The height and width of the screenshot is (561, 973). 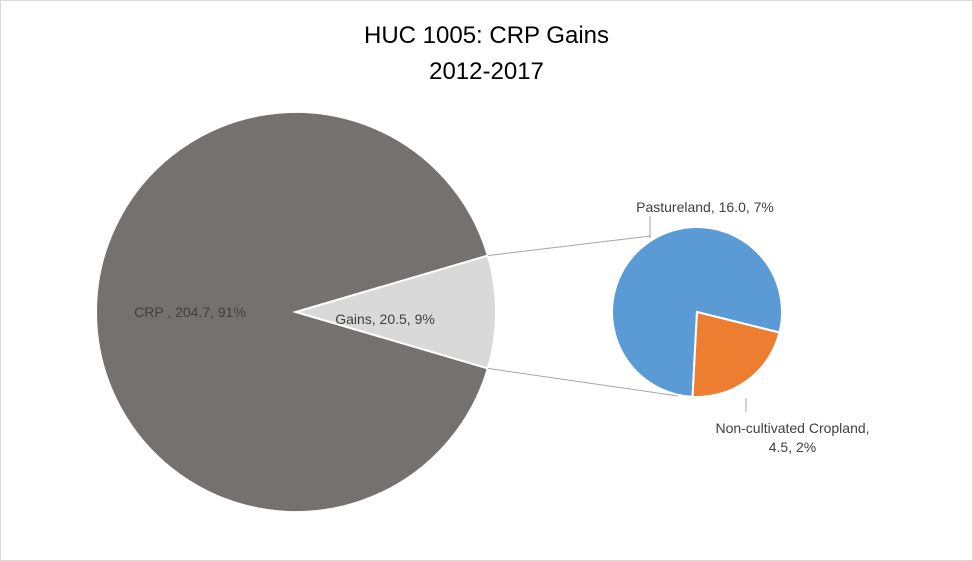 I want to click on chart-title: HUC 1005: CRP Gains, so click(x=486, y=35).